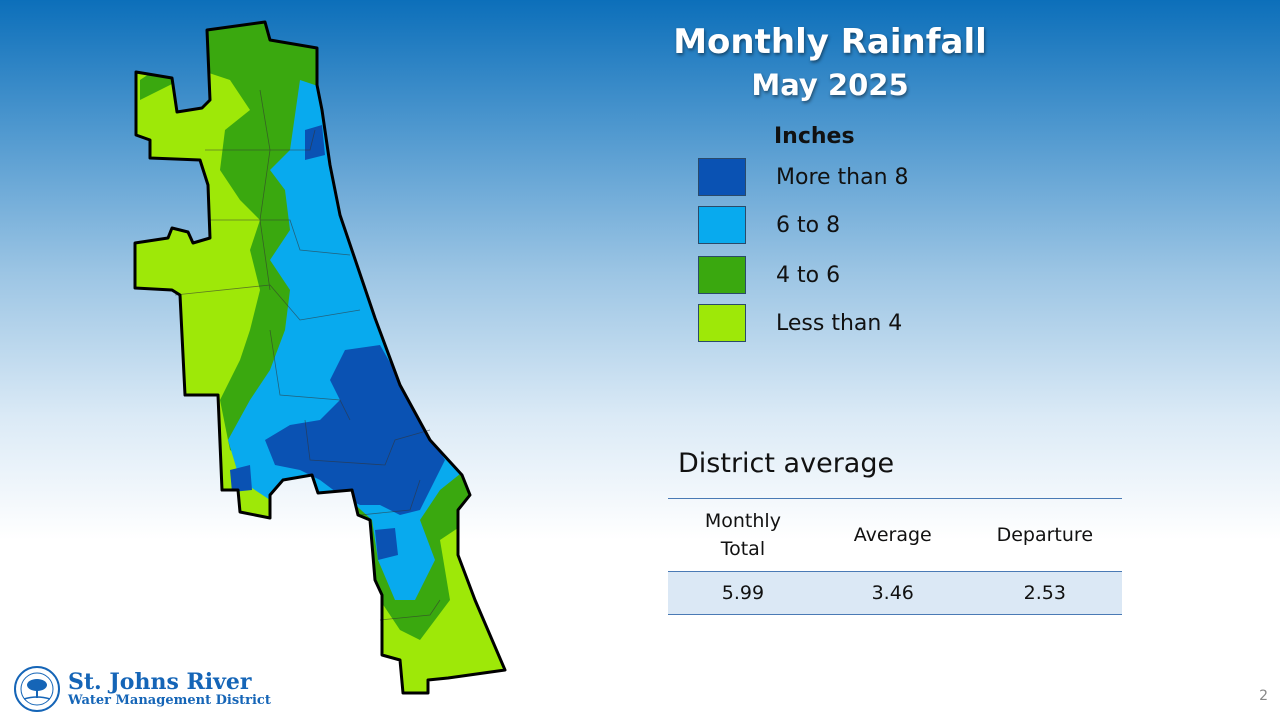  What do you see at coordinates (37, 689) in the screenshot?
I see `district-seal-icon` at bounding box center [37, 689].